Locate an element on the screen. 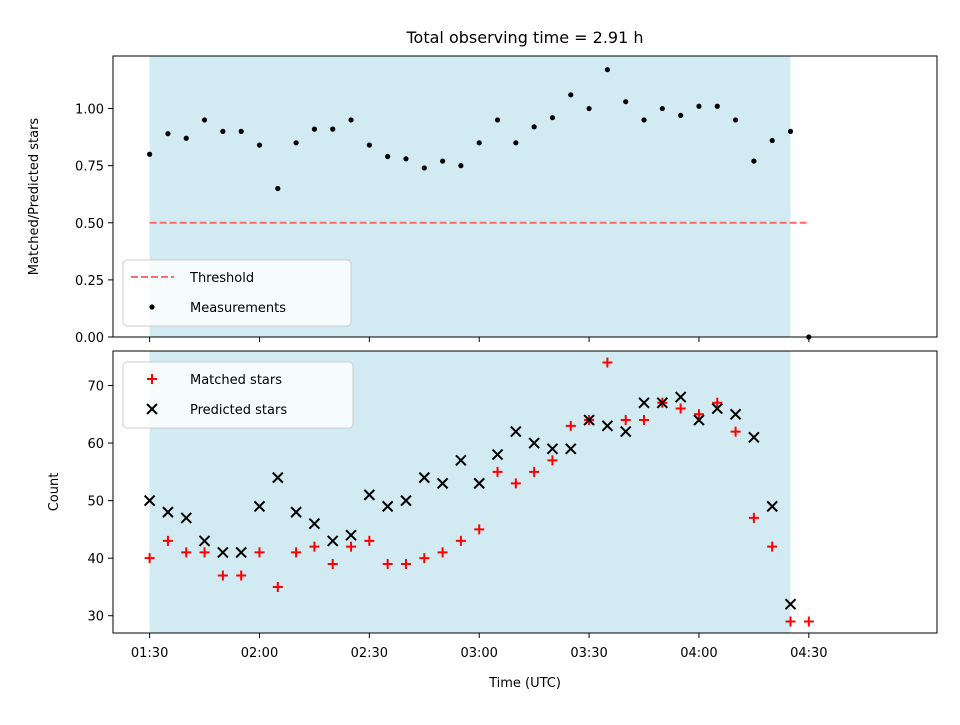  legend-matched-swatch is located at coordinates (152, 379).